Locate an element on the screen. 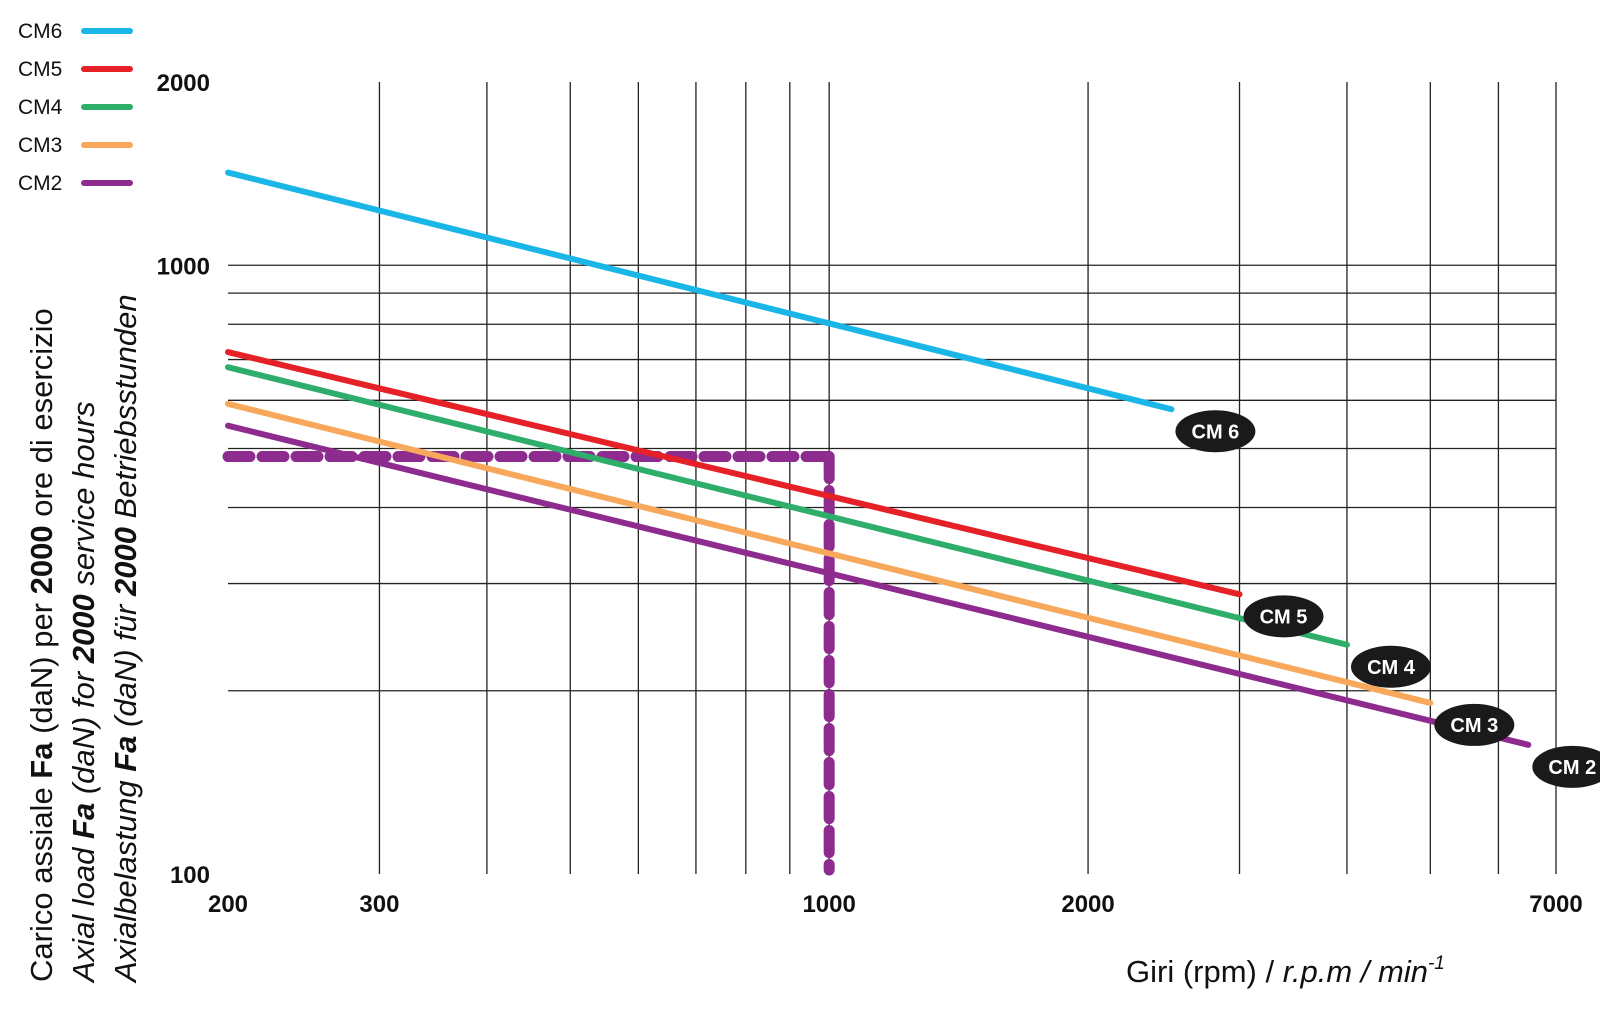 This screenshot has height=1014, width=1600. legend-label: CM4 is located at coordinates (40, 107).